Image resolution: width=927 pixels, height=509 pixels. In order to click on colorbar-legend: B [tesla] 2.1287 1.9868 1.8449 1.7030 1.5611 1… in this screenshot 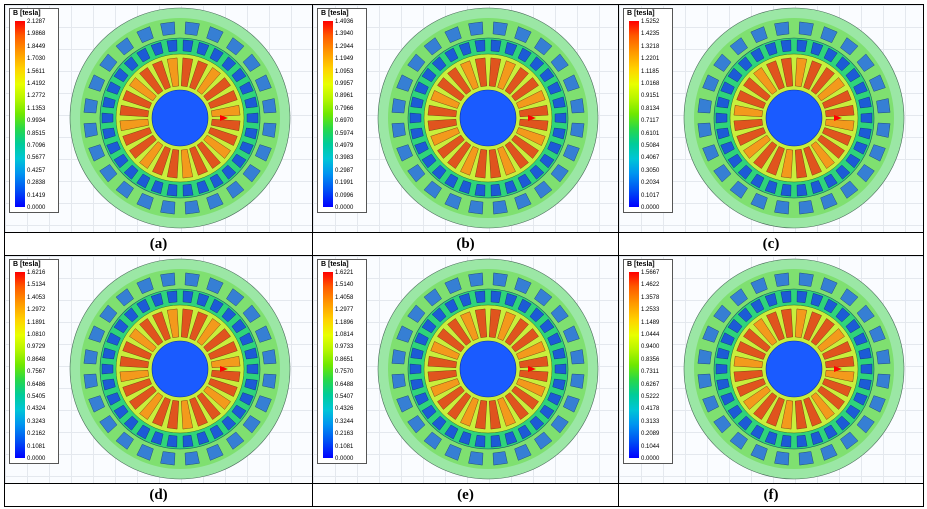, I will do `click(34, 110)`.